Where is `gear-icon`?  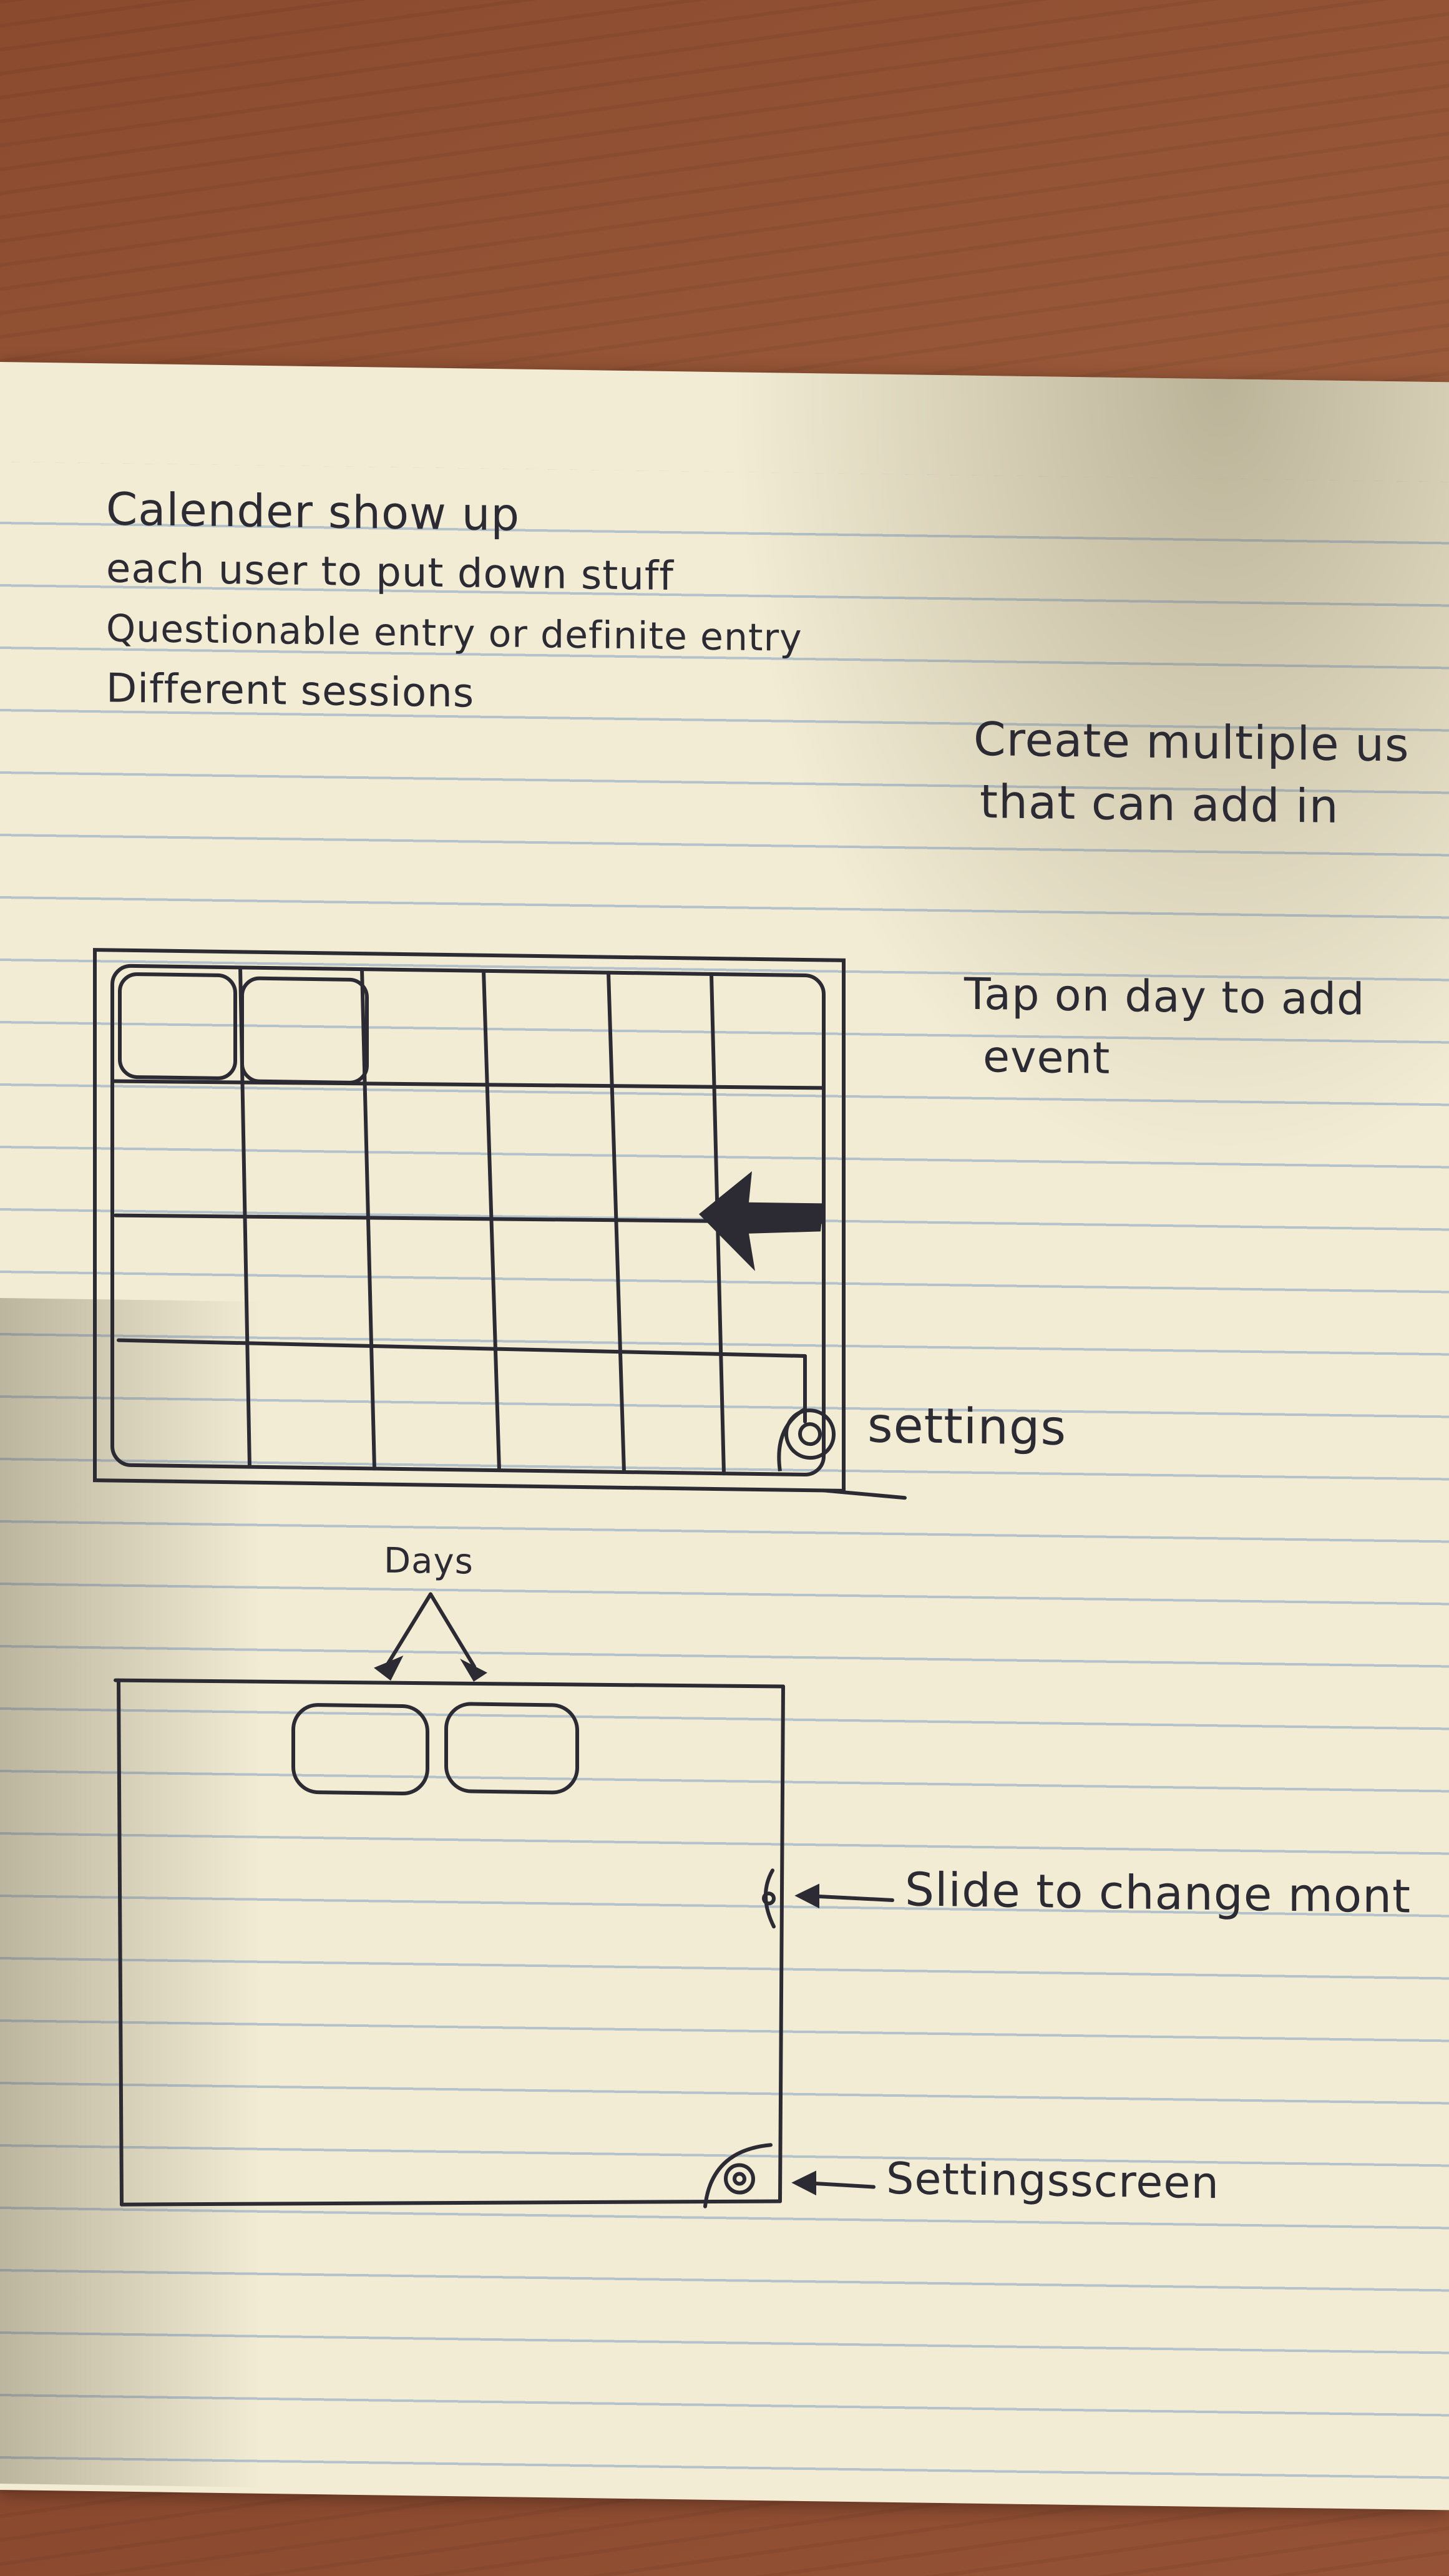 gear-icon is located at coordinates (806, 1439).